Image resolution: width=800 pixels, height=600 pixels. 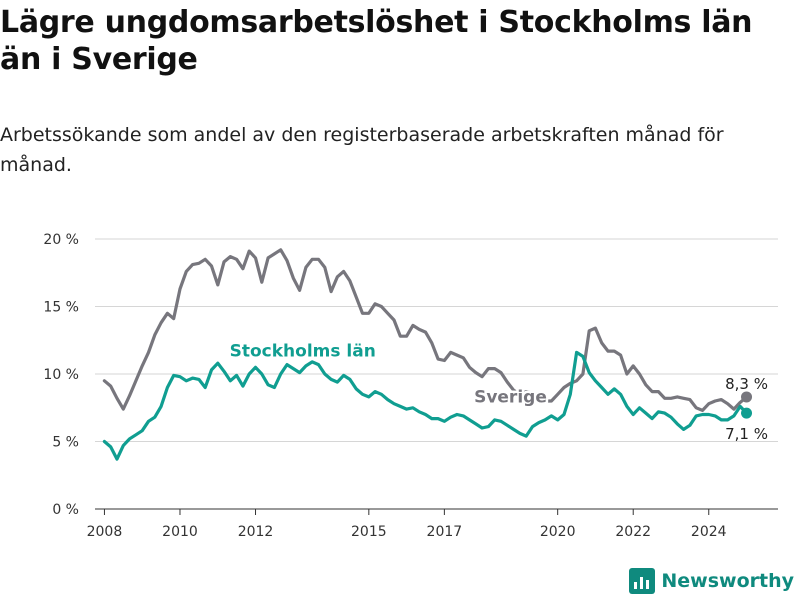 I want to click on y-tick-label: 0 %, so click(x=65, y=510).